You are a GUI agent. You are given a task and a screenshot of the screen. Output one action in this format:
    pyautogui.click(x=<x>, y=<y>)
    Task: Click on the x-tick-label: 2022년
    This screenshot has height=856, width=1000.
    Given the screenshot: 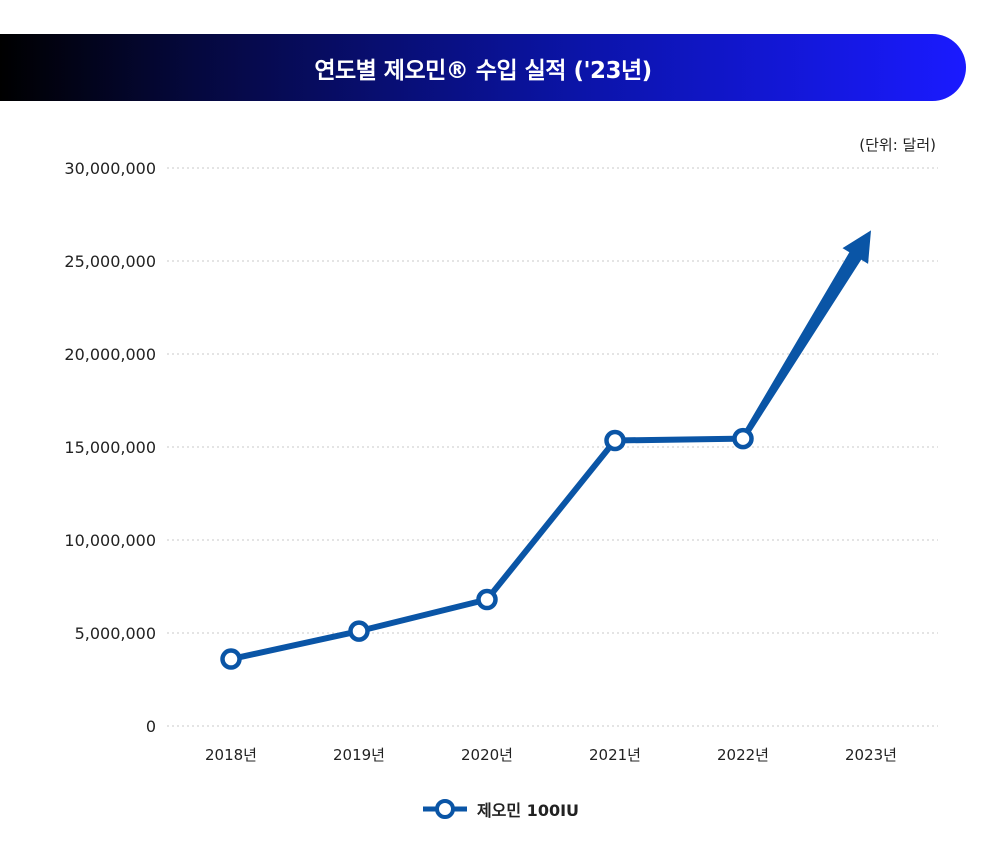 What is the action you would take?
    pyautogui.click(x=743, y=755)
    